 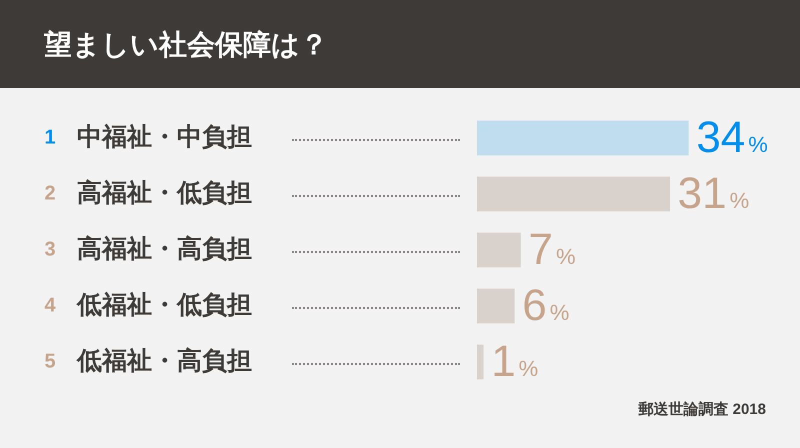 I want to click on text: 5, so click(x=50, y=361).